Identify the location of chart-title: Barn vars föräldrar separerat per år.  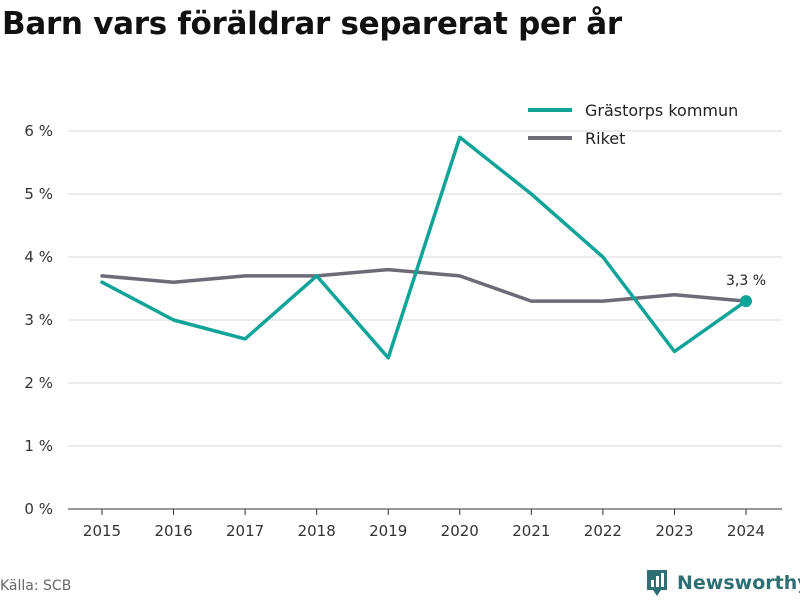
(312, 24).